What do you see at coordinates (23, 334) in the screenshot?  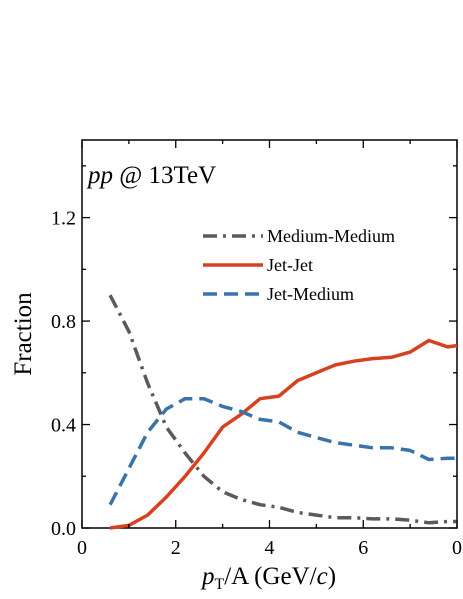 I see `y-axis-title: Fraction` at bounding box center [23, 334].